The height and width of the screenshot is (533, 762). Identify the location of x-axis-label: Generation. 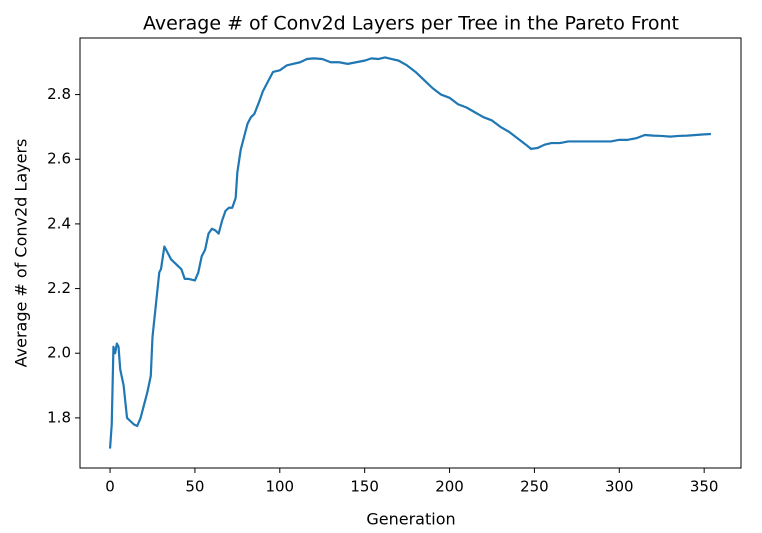
(410, 519).